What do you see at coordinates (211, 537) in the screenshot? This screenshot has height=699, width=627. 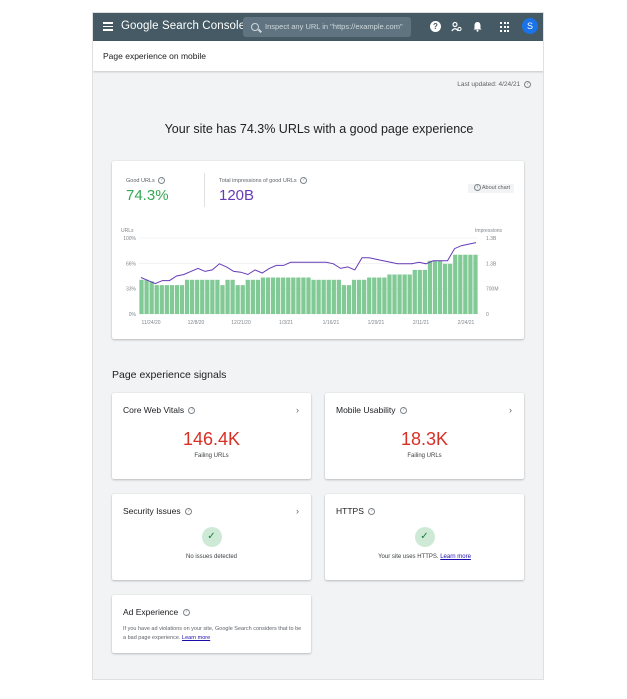 I see `security-issues-card: Security Issues ? › ✓ No issues detected` at bounding box center [211, 537].